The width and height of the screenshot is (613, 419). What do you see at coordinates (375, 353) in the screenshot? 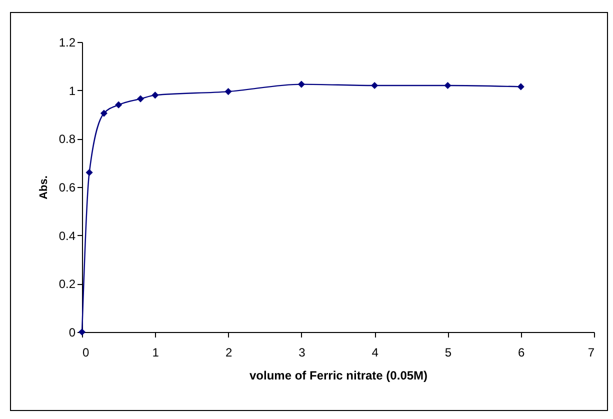
I see `x-tick-label: 4` at bounding box center [375, 353].